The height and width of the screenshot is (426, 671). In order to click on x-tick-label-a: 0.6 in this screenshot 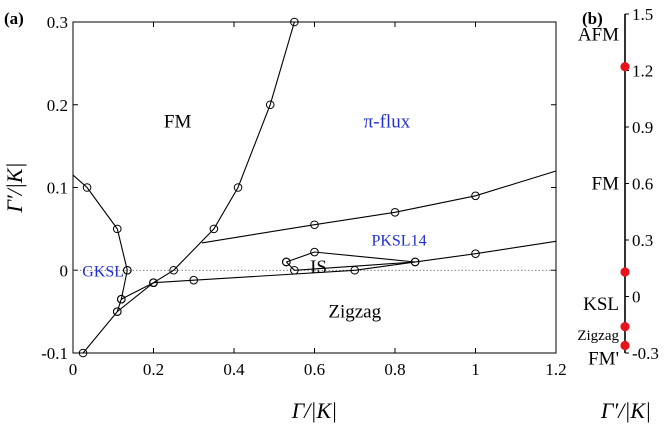, I will do `click(314, 369)`.